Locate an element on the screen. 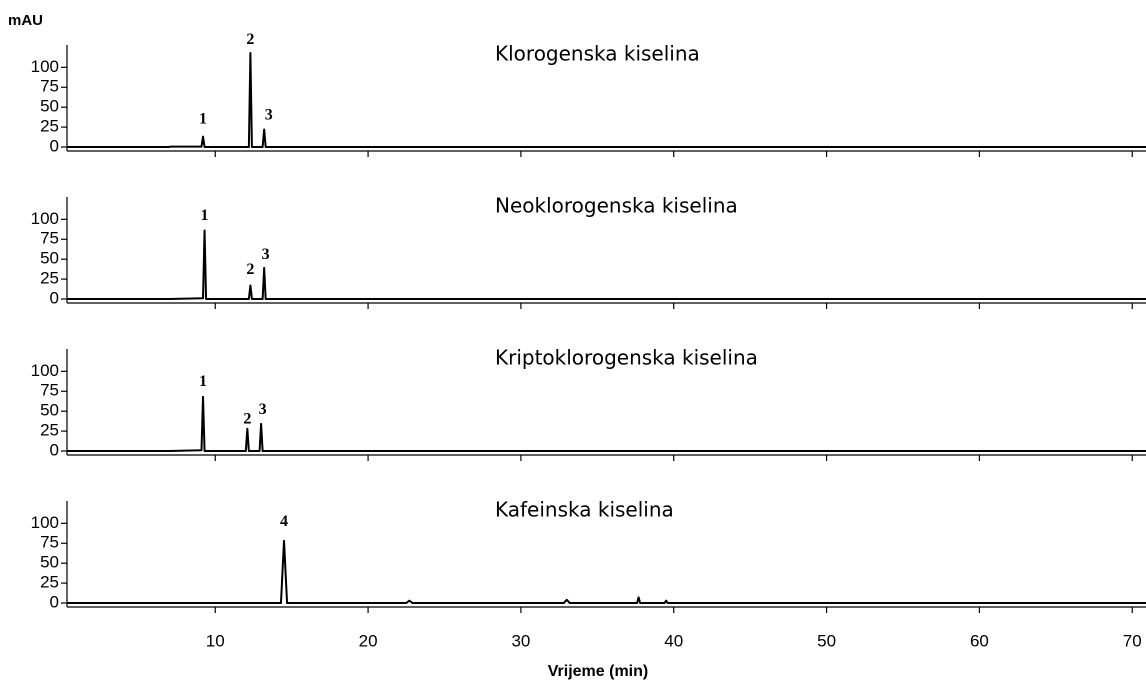  x-tick-label: 50 is located at coordinates (826, 640).